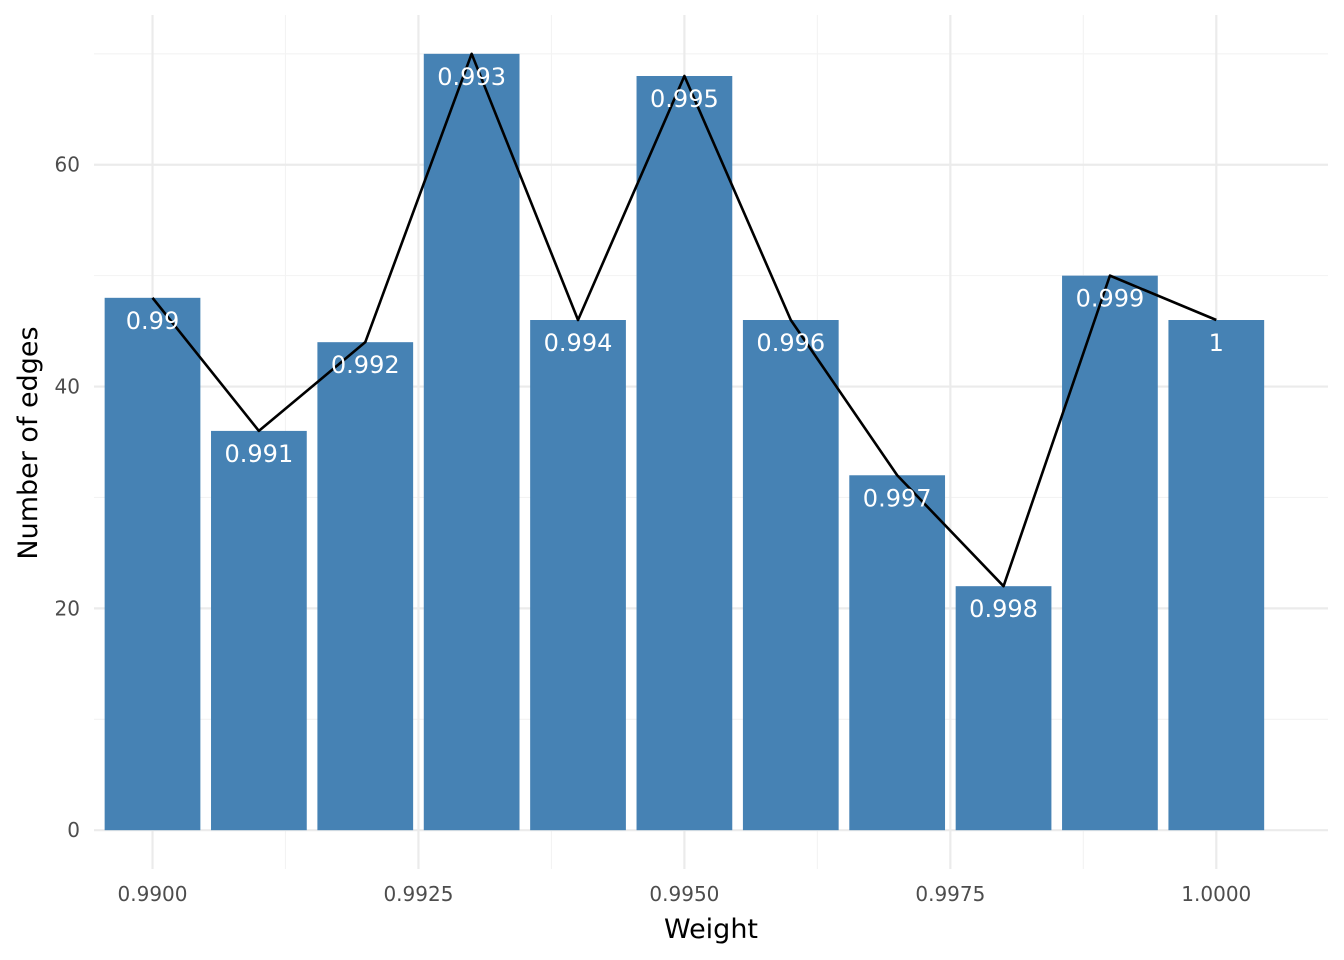  Describe the element at coordinates (1003, 609) in the screenshot. I see `bar-value-label: 0.998` at that location.